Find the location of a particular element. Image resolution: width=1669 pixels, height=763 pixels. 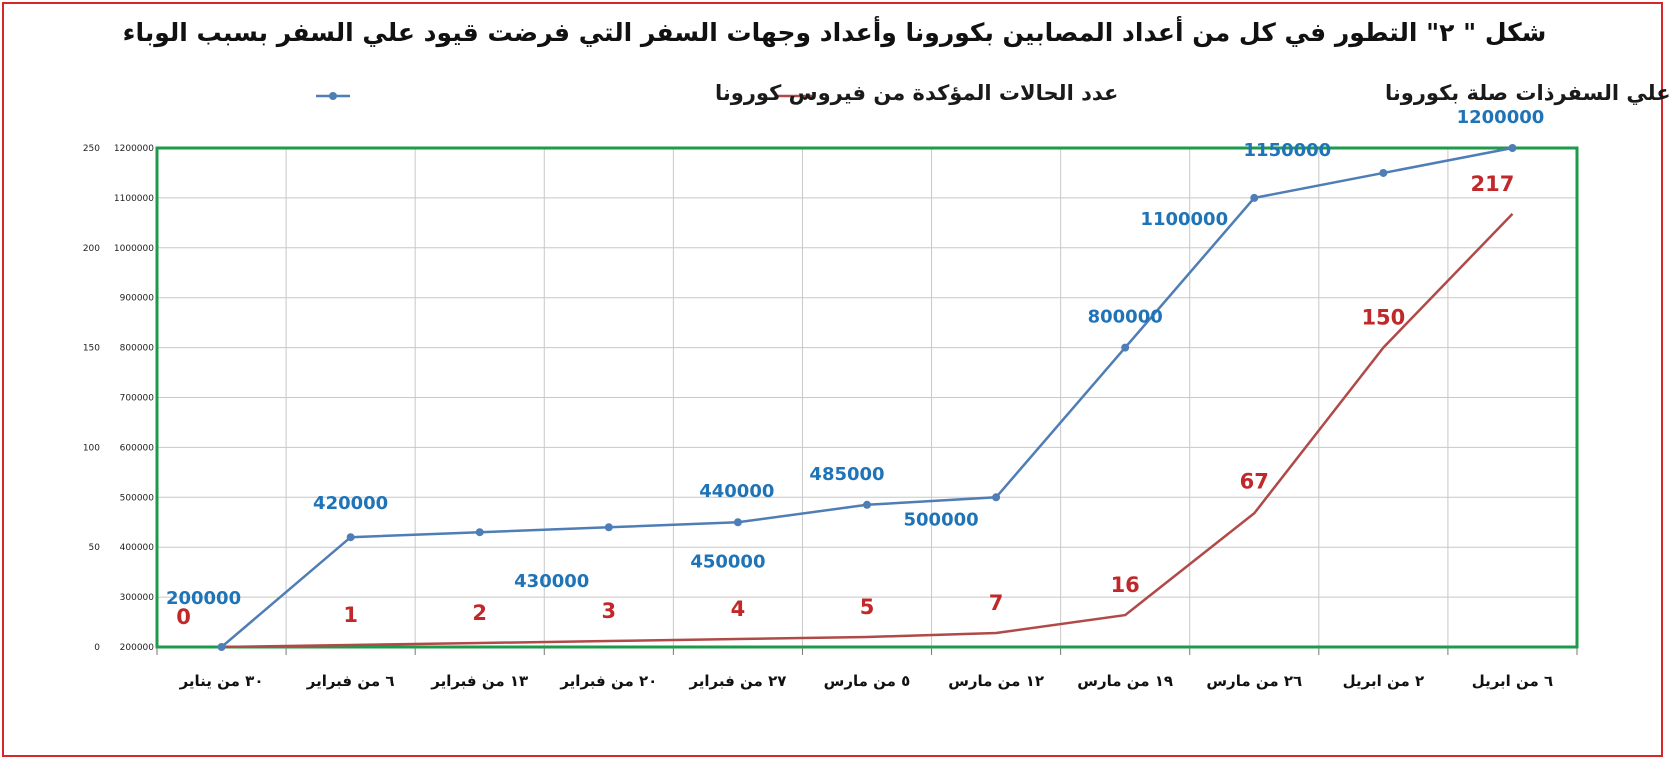

x-tick-label: ٢٧ من فبراير is located at coordinates (737, 681).